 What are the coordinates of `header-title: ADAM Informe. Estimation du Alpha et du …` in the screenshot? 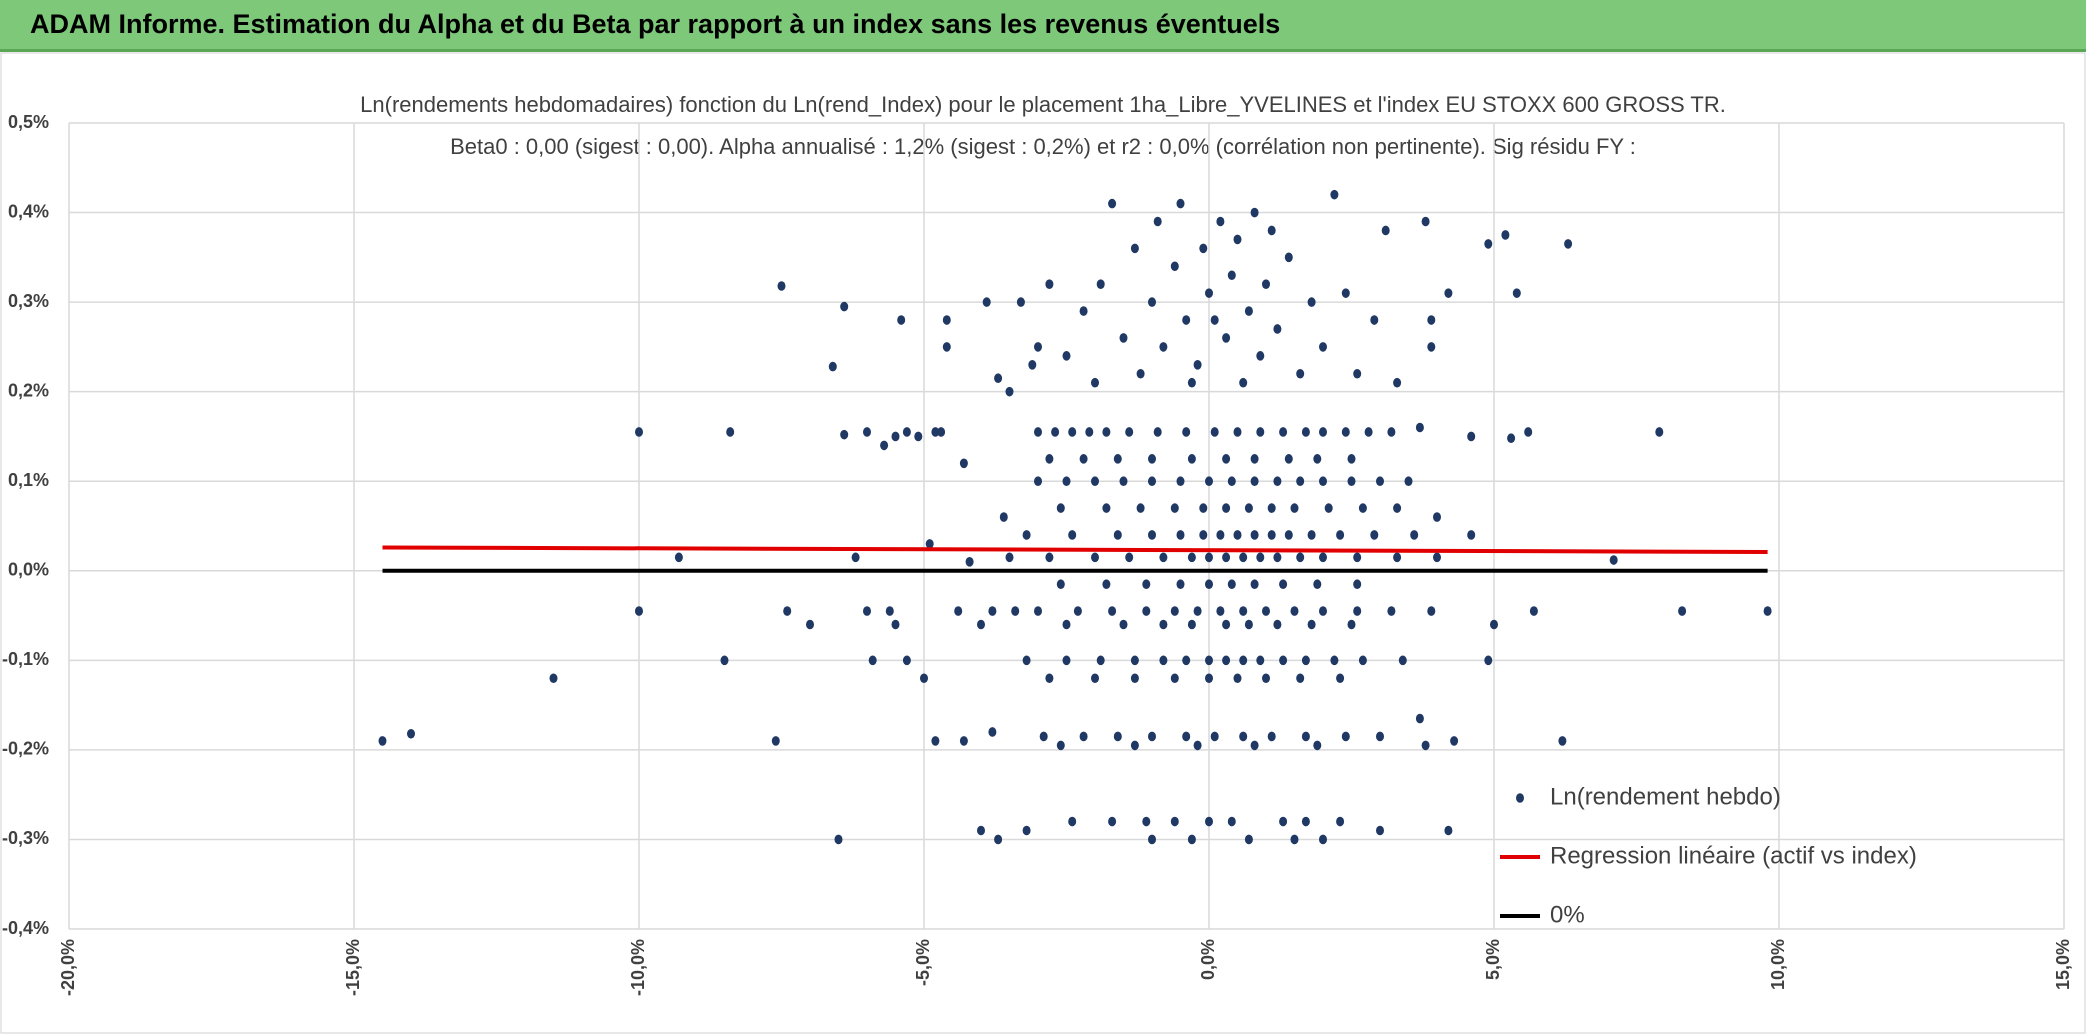 It's located at (655, 24).